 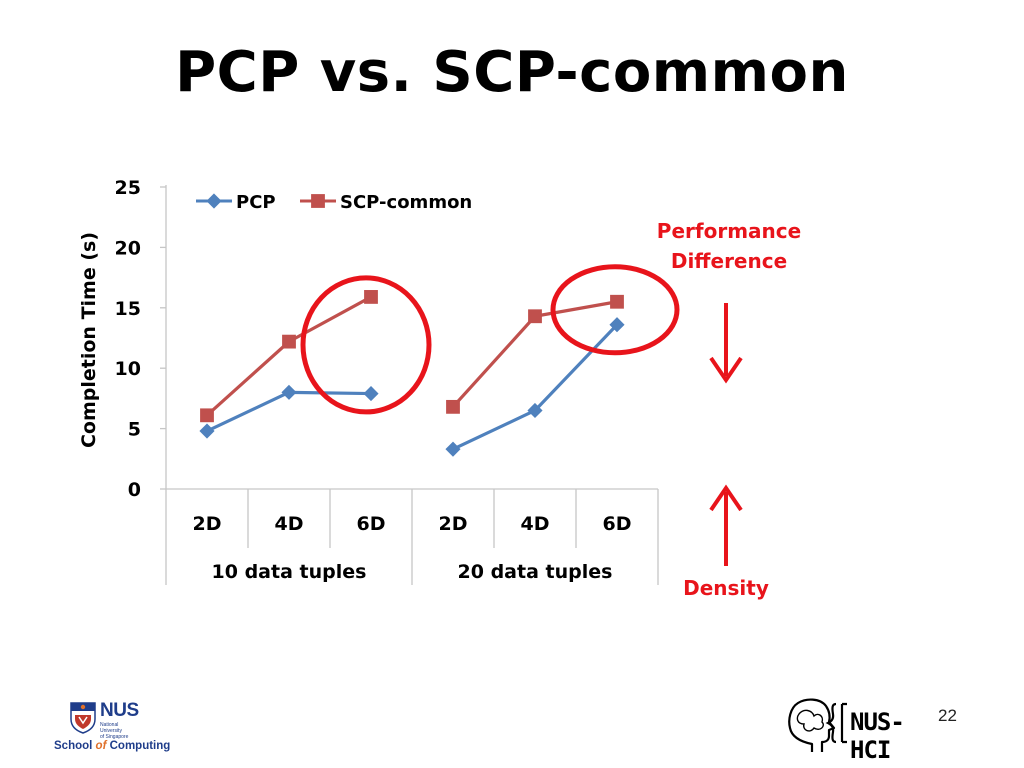 I want to click on school-word: School, so click(x=73, y=746).